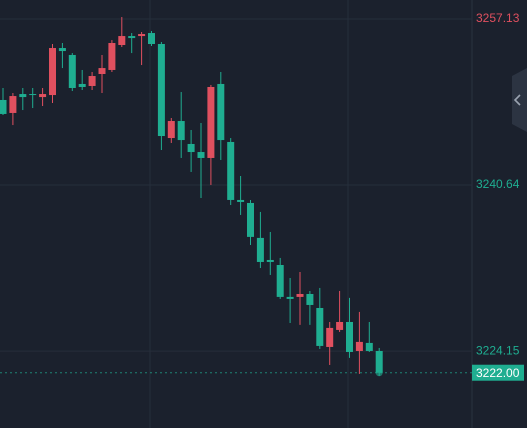 This screenshot has height=428, width=527. I want to click on y-tick-label: 3257.13, so click(498, 18).